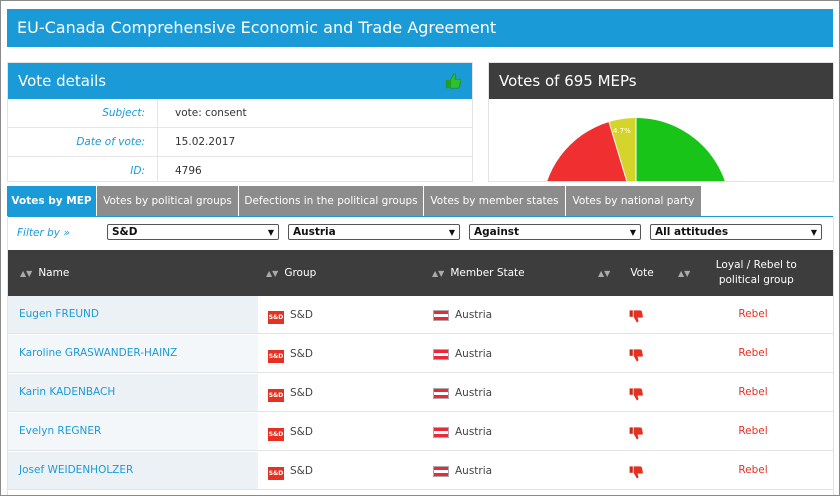  Describe the element at coordinates (300, 273) in the screenshot. I see `column-header-group-label: Group` at that location.